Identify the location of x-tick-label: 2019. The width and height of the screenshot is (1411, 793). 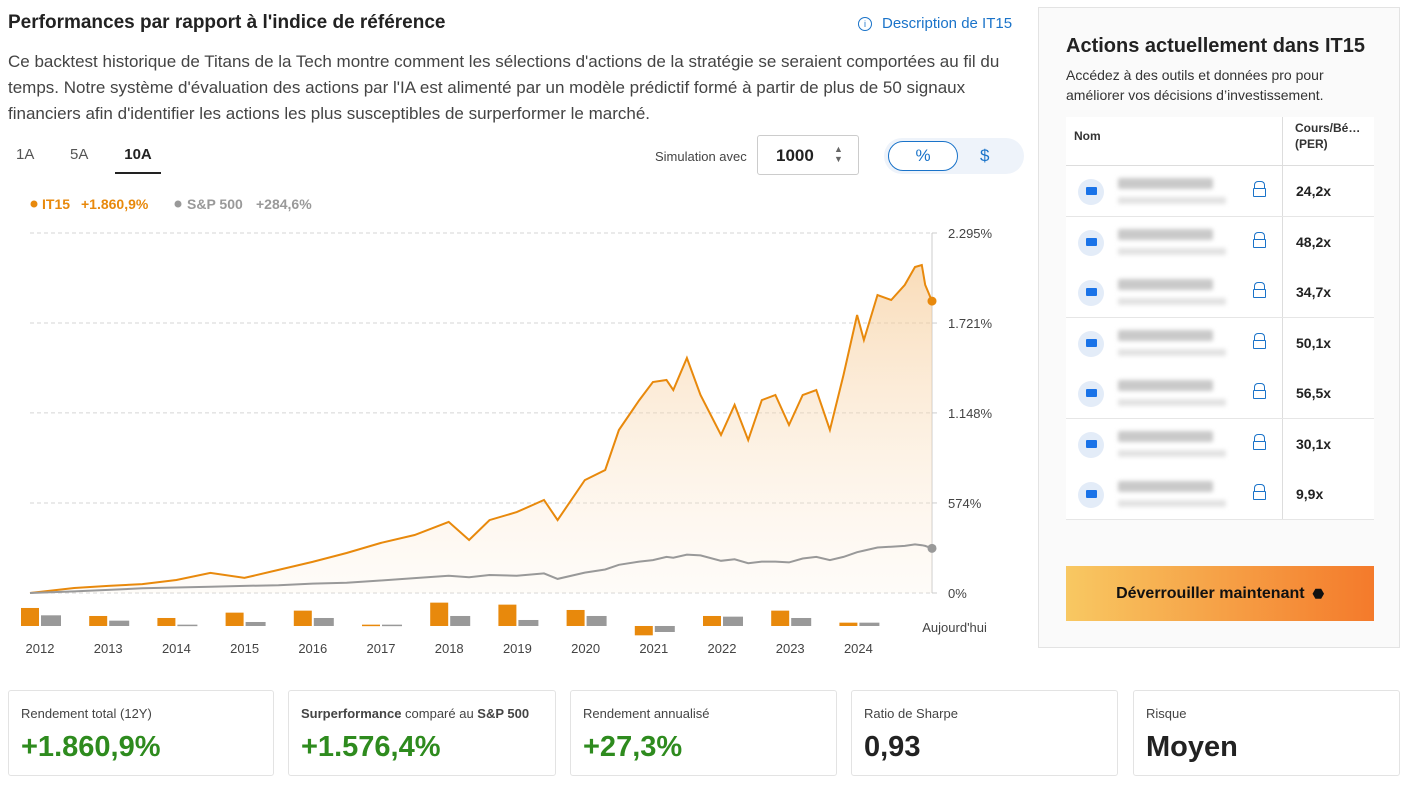
(517, 648).